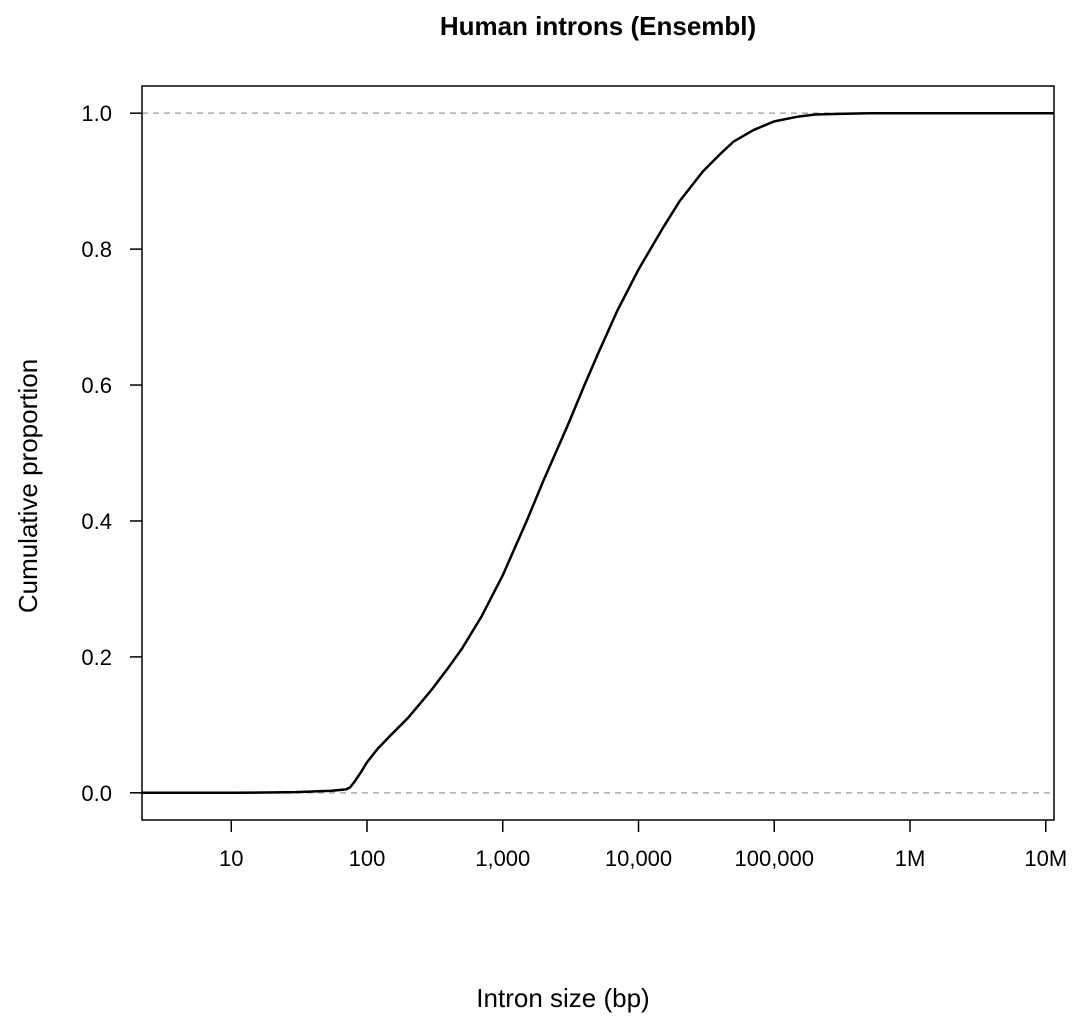  What do you see at coordinates (96, 657) in the screenshot?
I see `y-tick-label-1: 0.2` at bounding box center [96, 657].